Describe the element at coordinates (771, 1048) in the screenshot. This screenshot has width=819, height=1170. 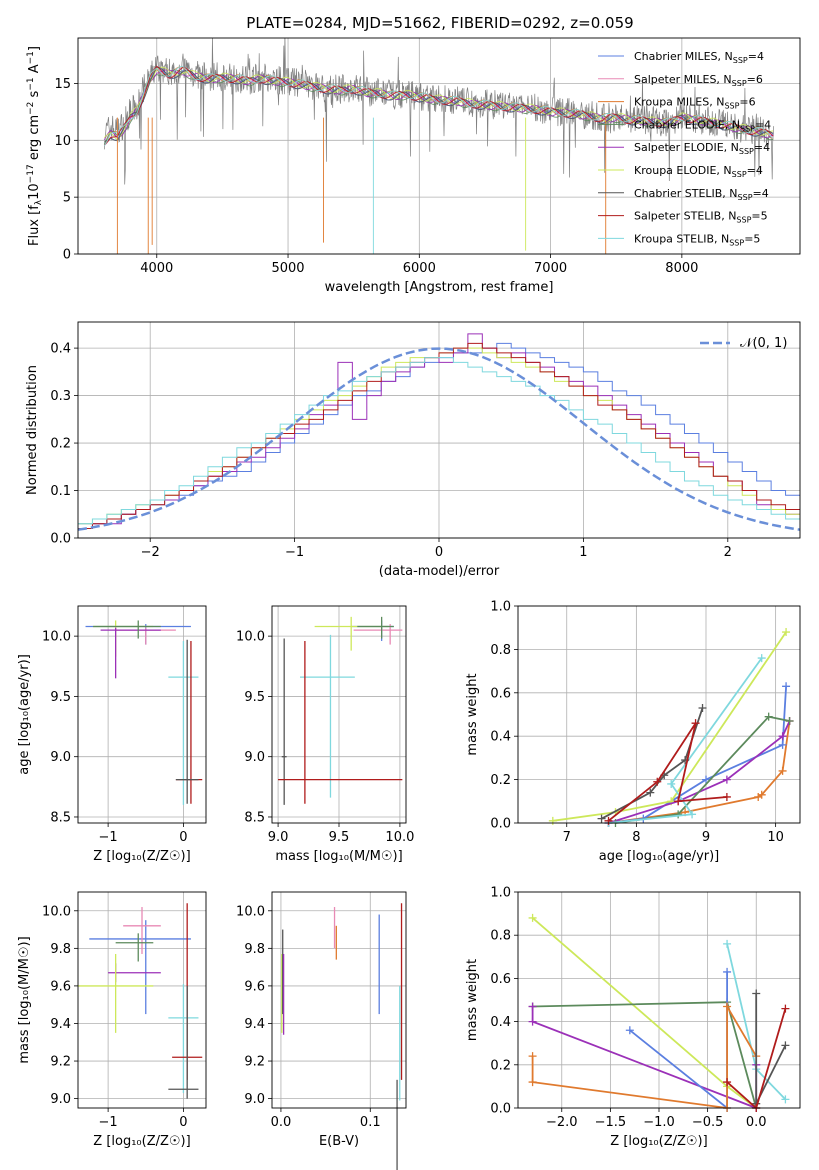
I see `weight-series-chabrier-stelib` at that location.